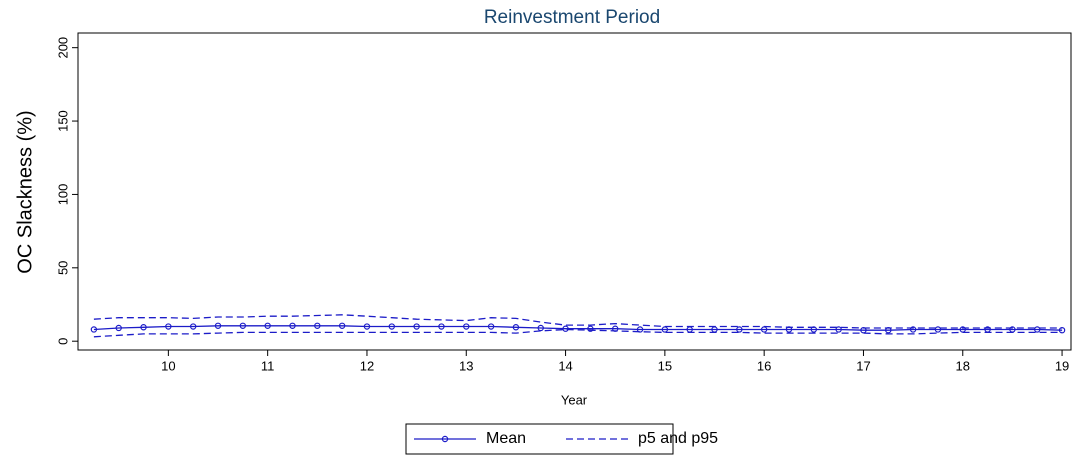 The height and width of the screenshot is (455, 1078). What do you see at coordinates (963, 365) in the screenshot?
I see `x-tick-label: 18` at bounding box center [963, 365].